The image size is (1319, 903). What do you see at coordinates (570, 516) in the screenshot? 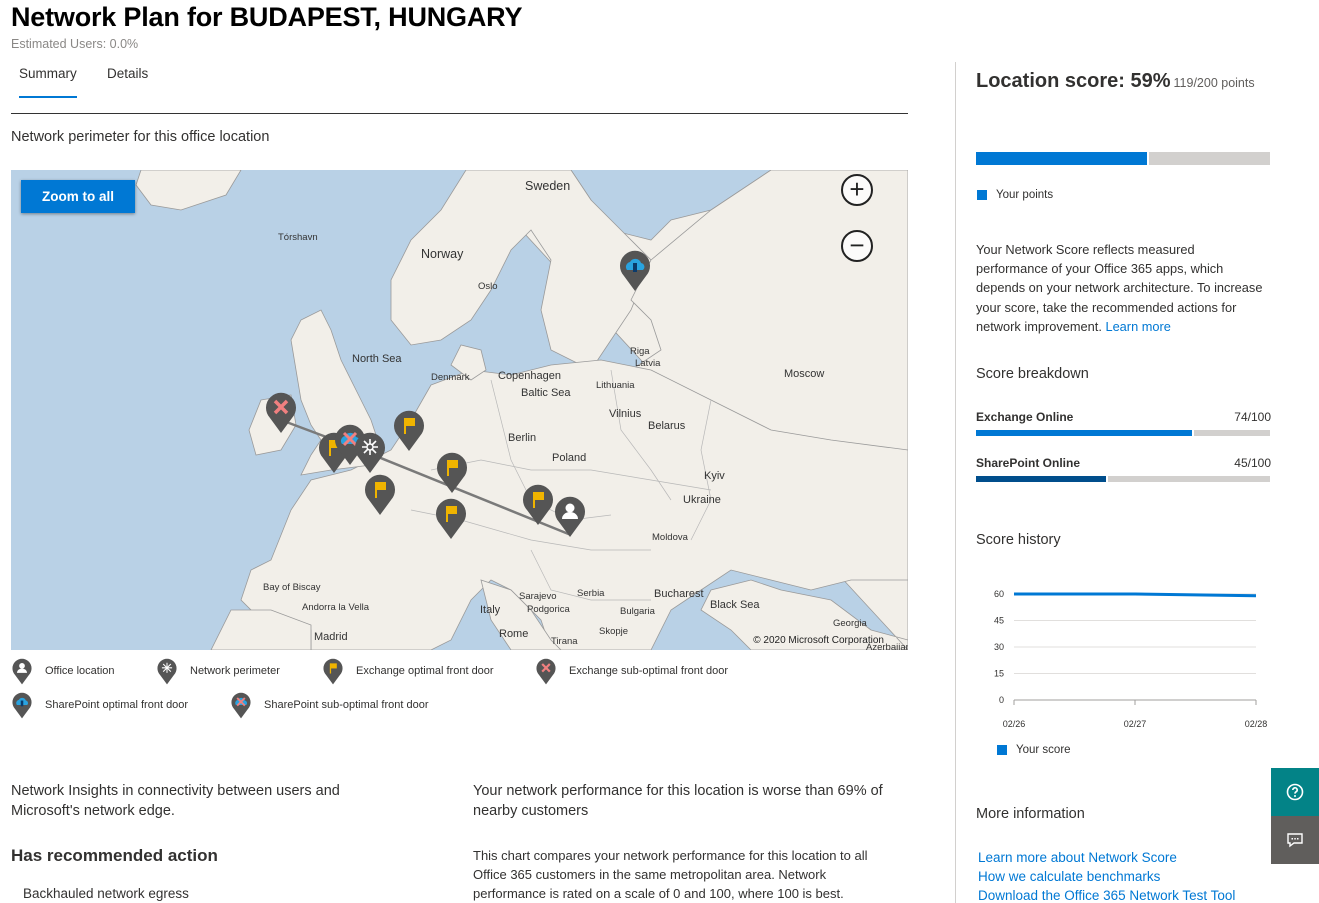
I see `office-location-pin-icon` at bounding box center [570, 516].